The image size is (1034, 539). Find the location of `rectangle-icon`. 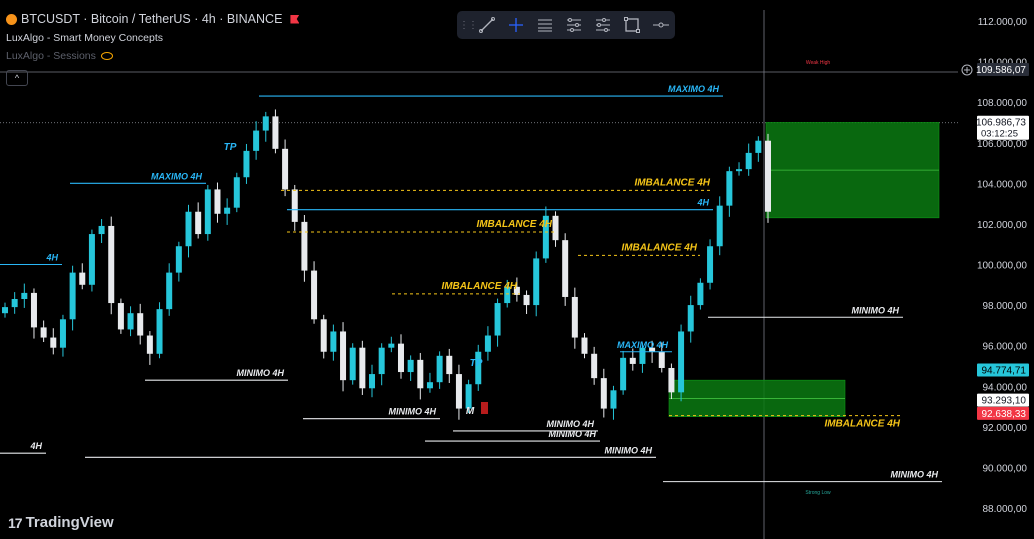

rectangle-icon is located at coordinates (631, 25).